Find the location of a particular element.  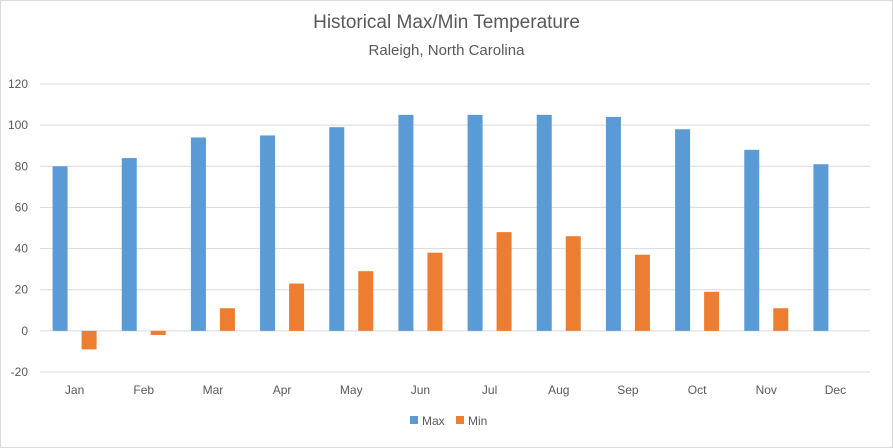

bar-max-apr is located at coordinates (268, 233).